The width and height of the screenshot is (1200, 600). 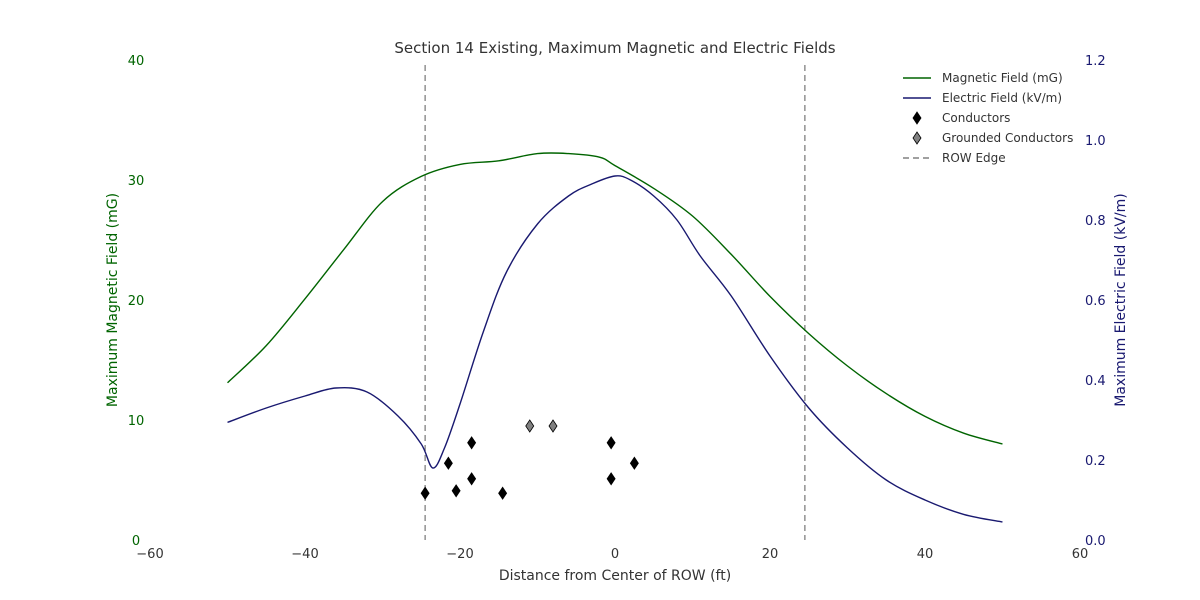 What do you see at coordinates (615, 554) in the screenshot?
I see `x-tick-label: 0` at bounding box center [615, 554].